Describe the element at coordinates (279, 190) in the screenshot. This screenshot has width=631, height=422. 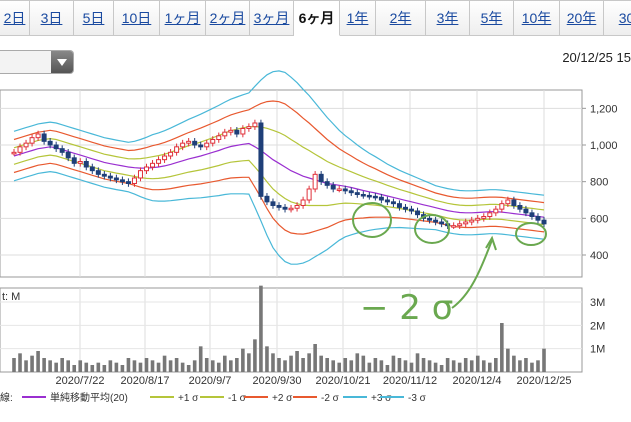
I see `band-minus1-sigma` at that location.